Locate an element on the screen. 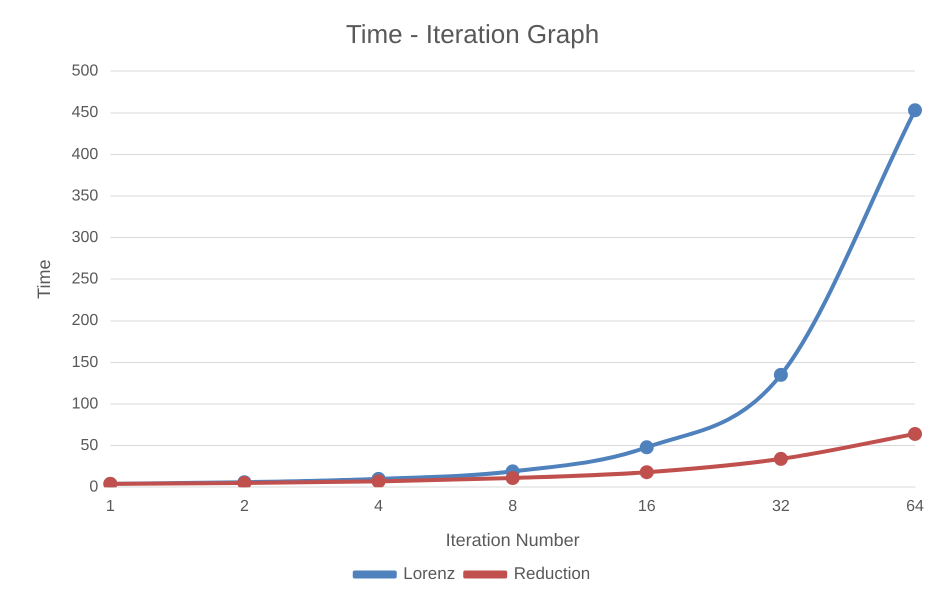 The height and width of the screenshot is (603, 935). x-tick-label: 2 is located at coordinates (244, 507).